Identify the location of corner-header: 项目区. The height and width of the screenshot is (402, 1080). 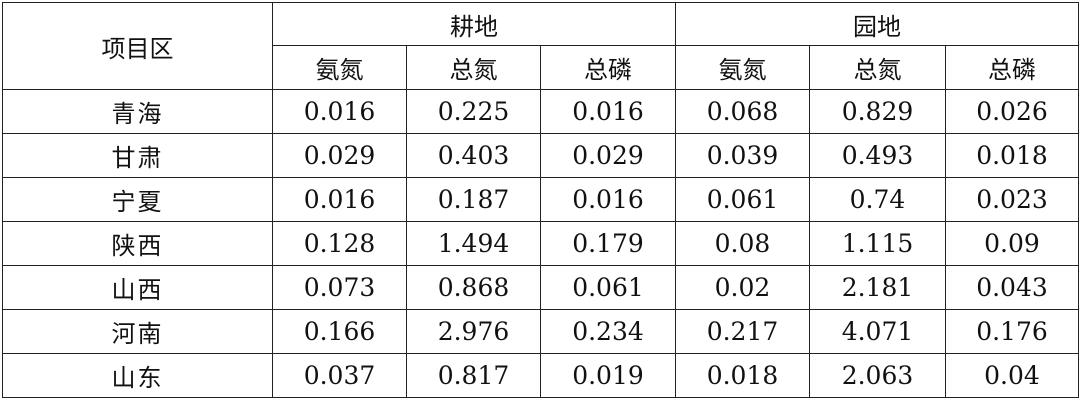
(137, 46).